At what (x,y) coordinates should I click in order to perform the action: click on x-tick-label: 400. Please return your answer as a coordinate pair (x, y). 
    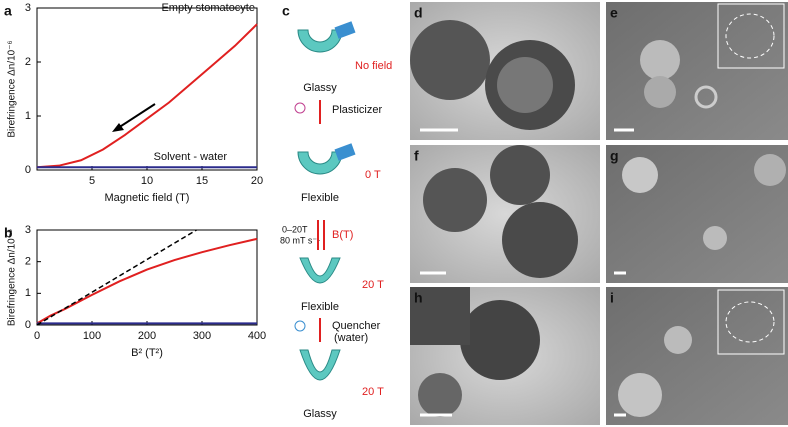
    Looking at the image, I should click on (257, 336).